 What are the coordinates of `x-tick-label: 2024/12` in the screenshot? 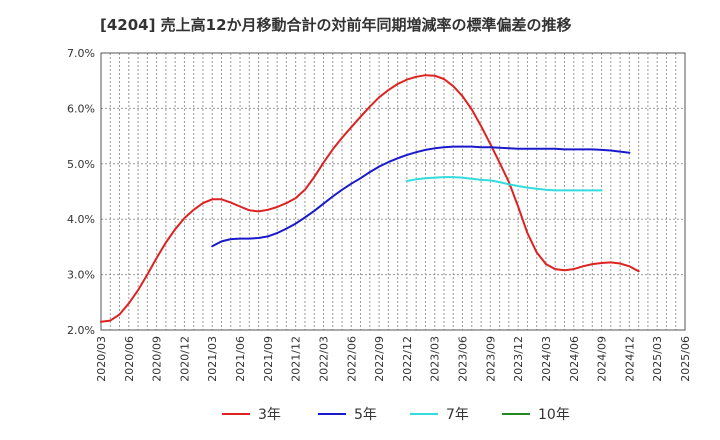 It's located at (629, 359).